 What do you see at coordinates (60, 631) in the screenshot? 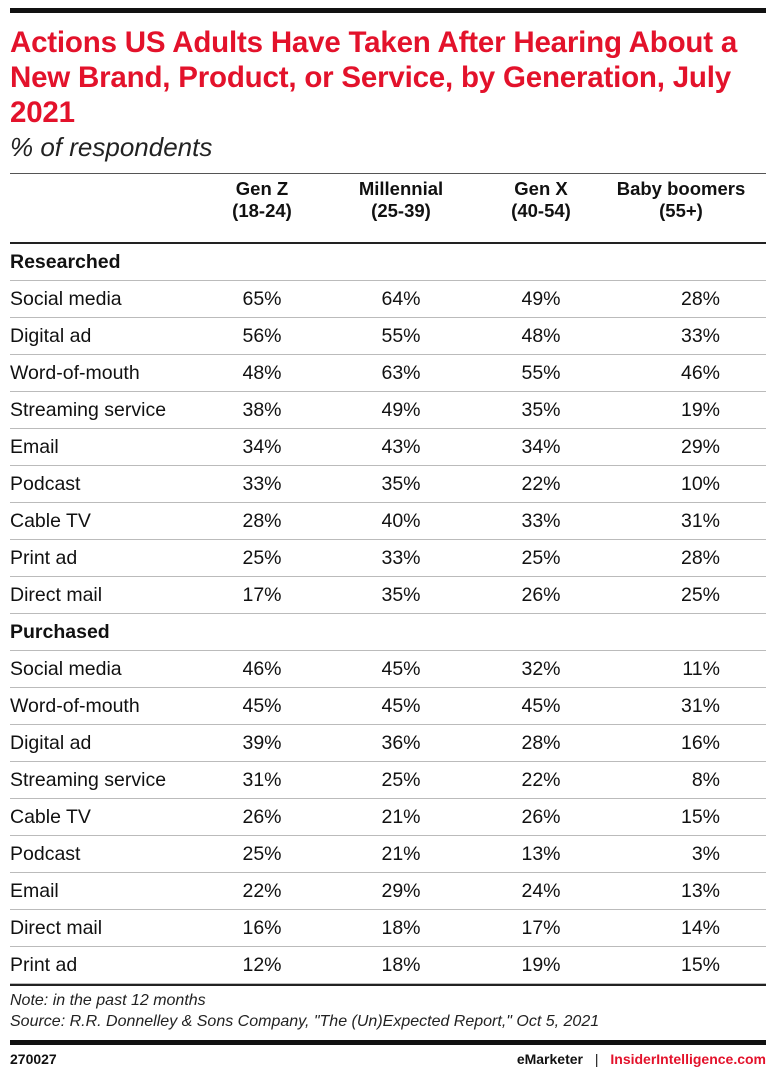
I see `section-label: Purchased` at bounding box center [60, 631].